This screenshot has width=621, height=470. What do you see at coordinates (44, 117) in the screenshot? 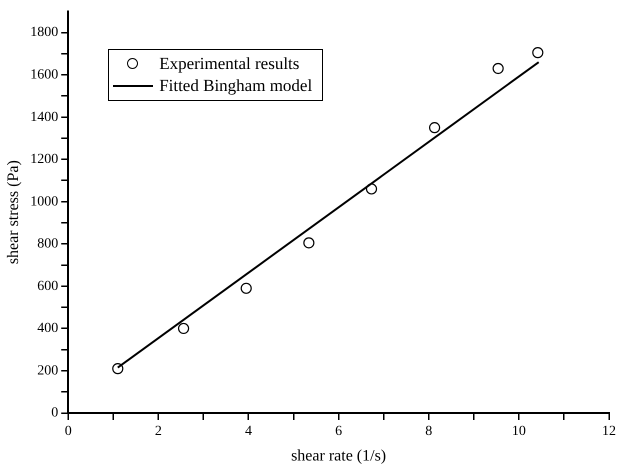
I see `y-tick-label: 1400` at bounding box center [44, 117].